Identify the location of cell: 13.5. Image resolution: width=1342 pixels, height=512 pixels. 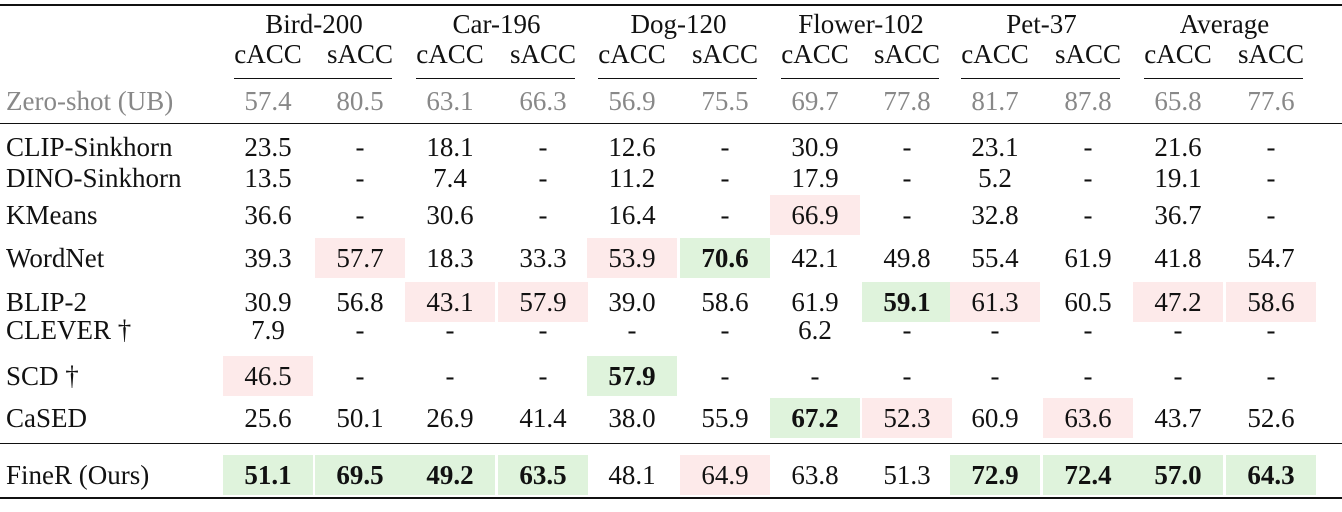
(268, 178).